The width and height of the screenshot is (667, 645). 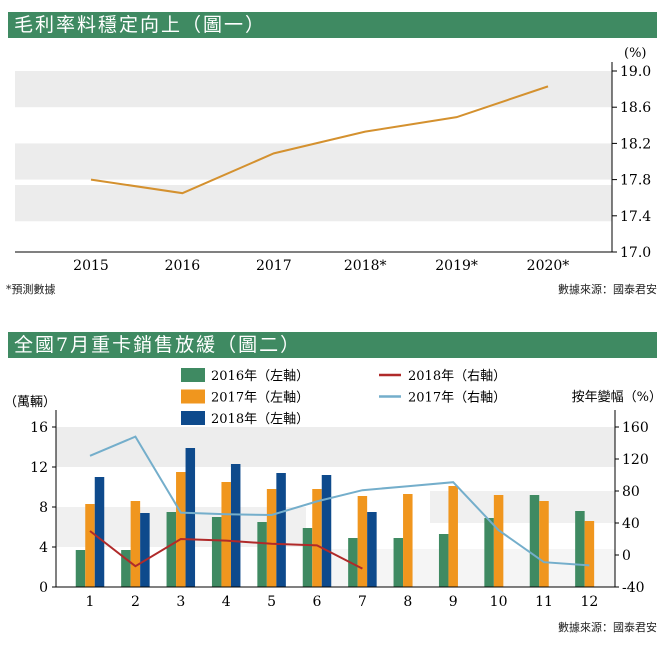 I want to click on bar-2016-m5, so click(x=262, y=554).